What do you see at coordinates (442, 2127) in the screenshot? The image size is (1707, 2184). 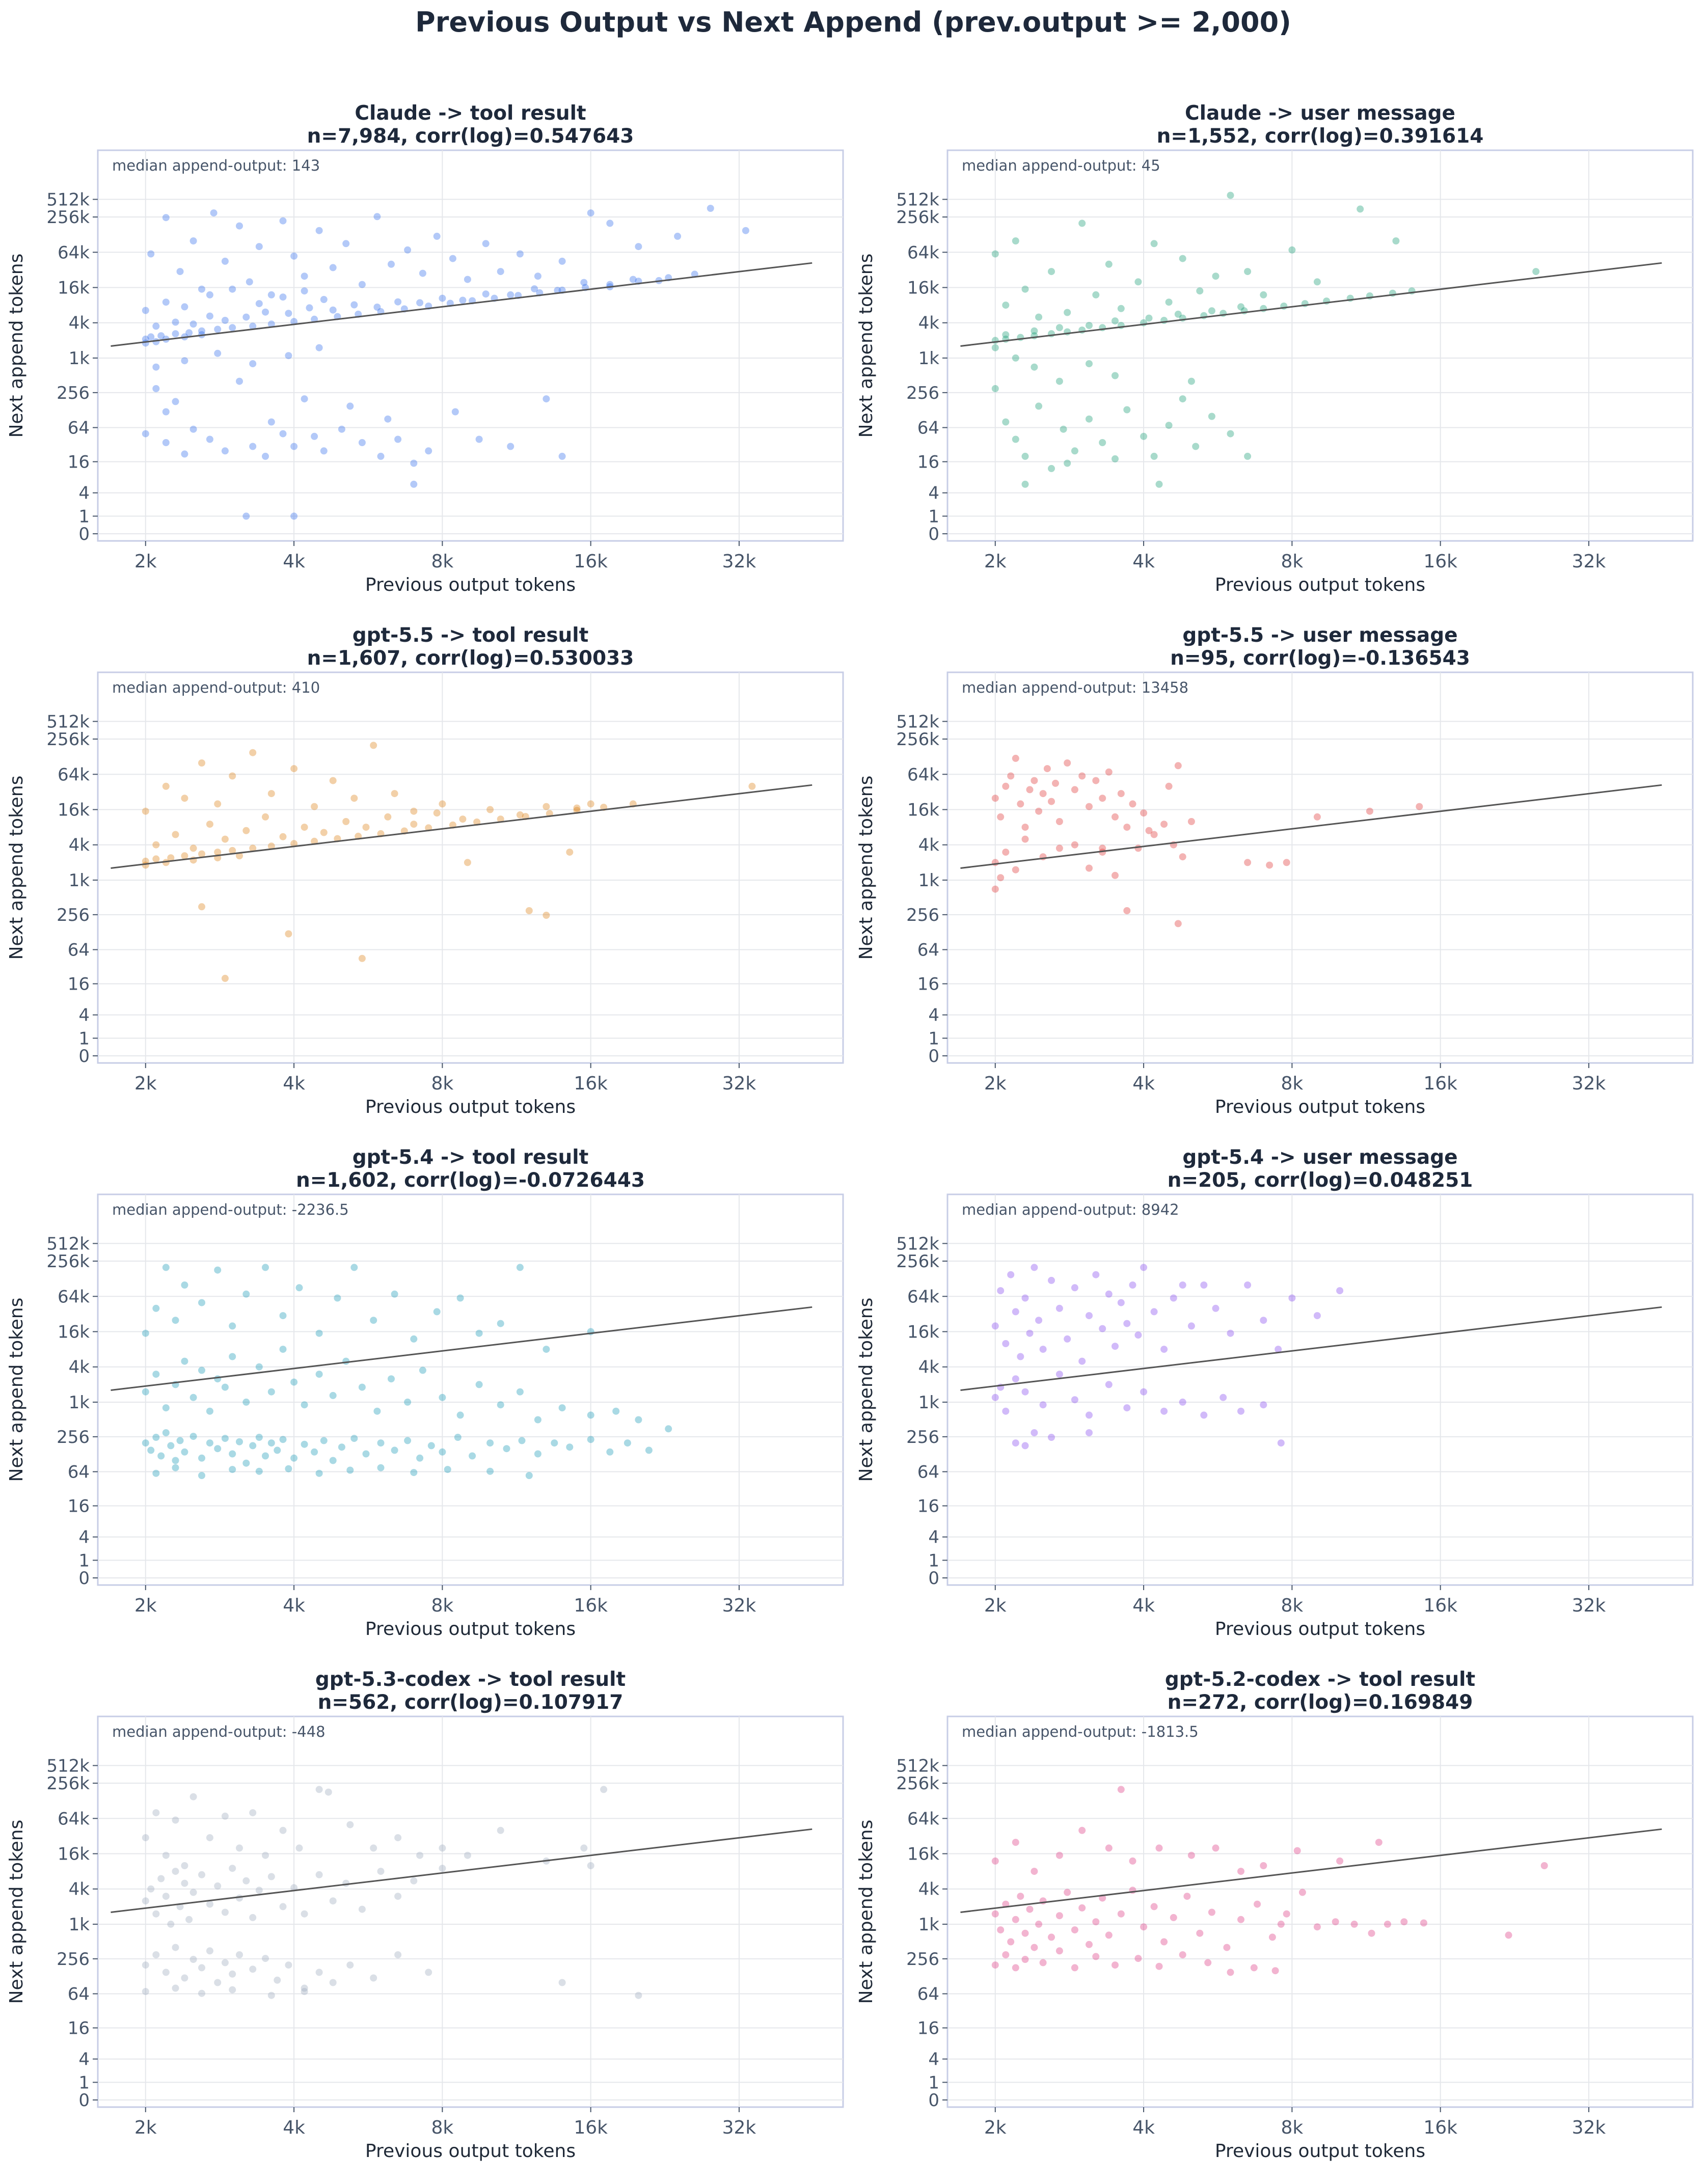 I see `x-tick-label: 8k` at bounding box center [442, 2127].